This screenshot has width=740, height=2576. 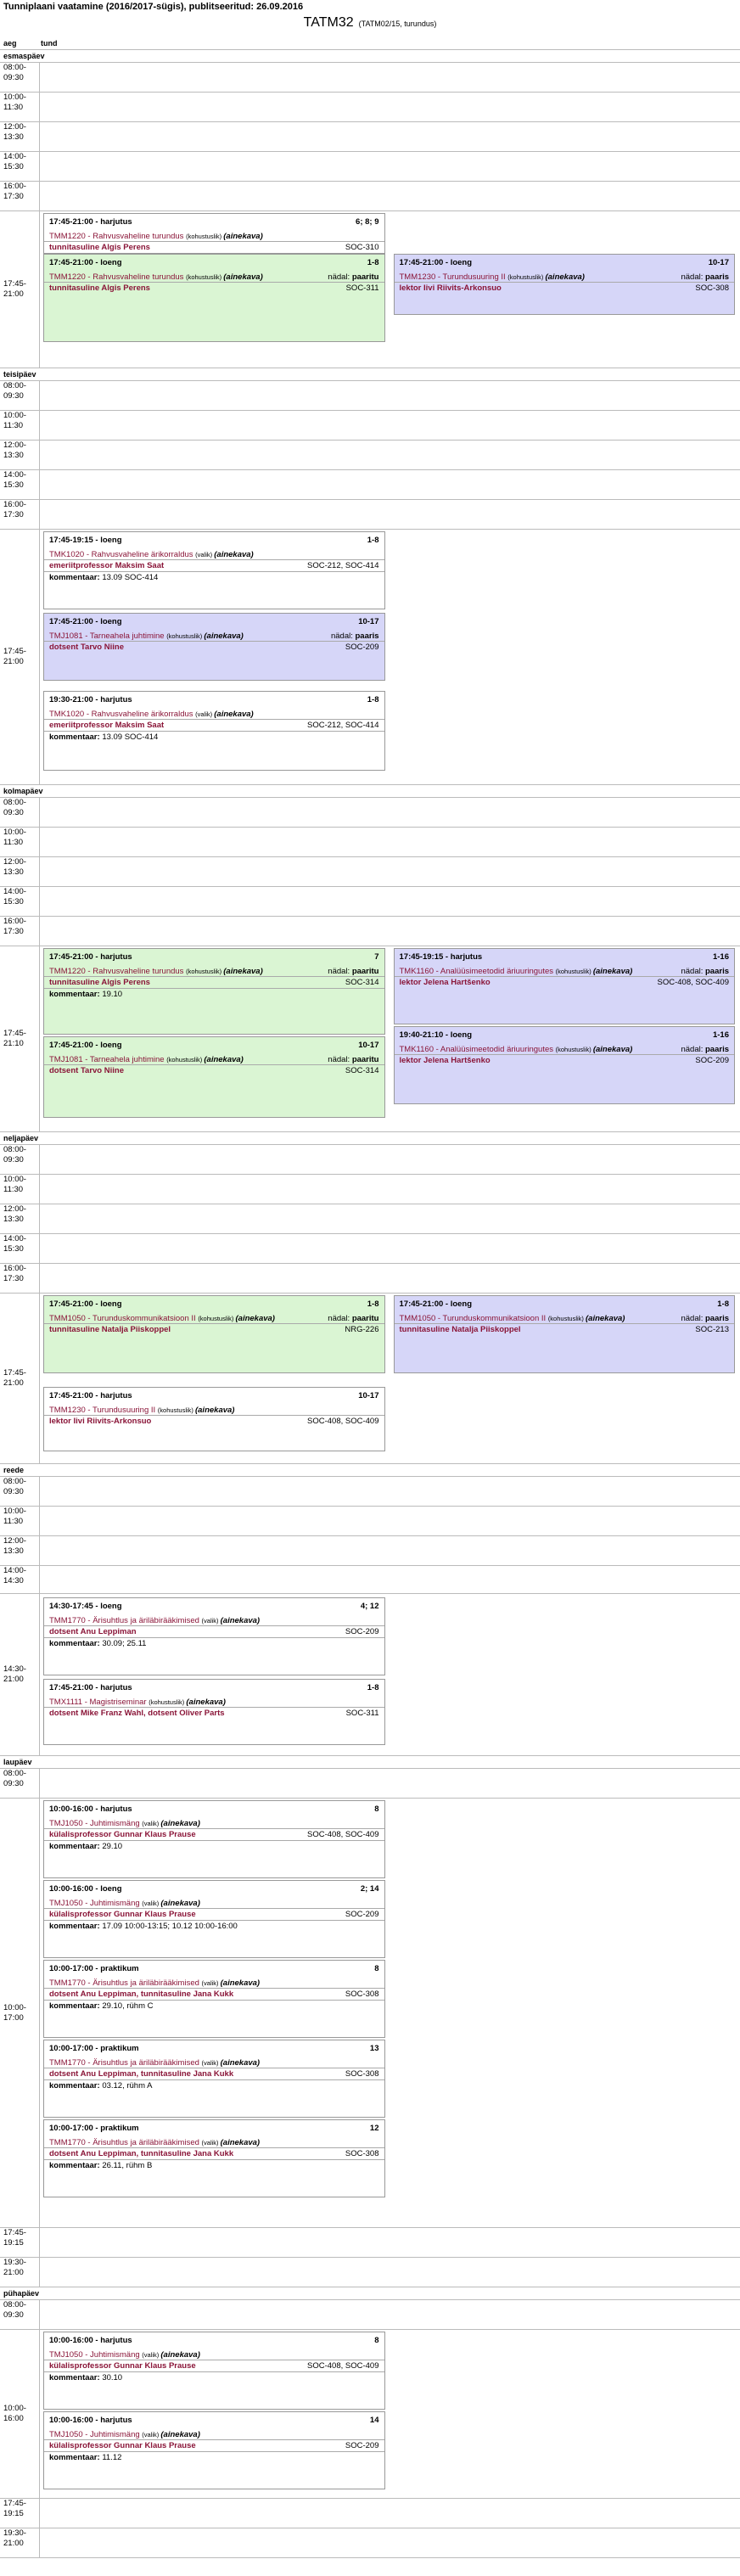 What do you see at coordinates (436, 1035) in the screenshot?
I see `lesson-time-type: 19:40-21:10 - loeng` at bounding box center [436, 1035].